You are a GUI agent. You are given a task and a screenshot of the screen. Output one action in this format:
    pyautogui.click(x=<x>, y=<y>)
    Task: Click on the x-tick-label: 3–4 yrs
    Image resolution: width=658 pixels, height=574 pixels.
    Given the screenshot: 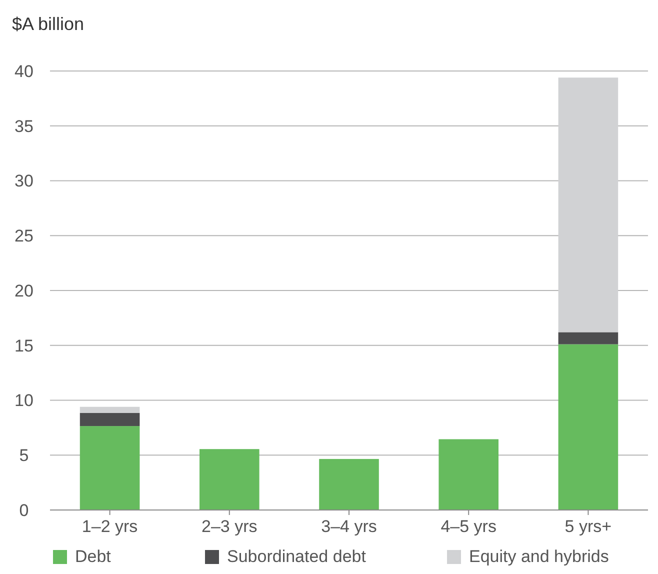 What is the action you would take?
    pyautogui.click(x=349, y=526)
    